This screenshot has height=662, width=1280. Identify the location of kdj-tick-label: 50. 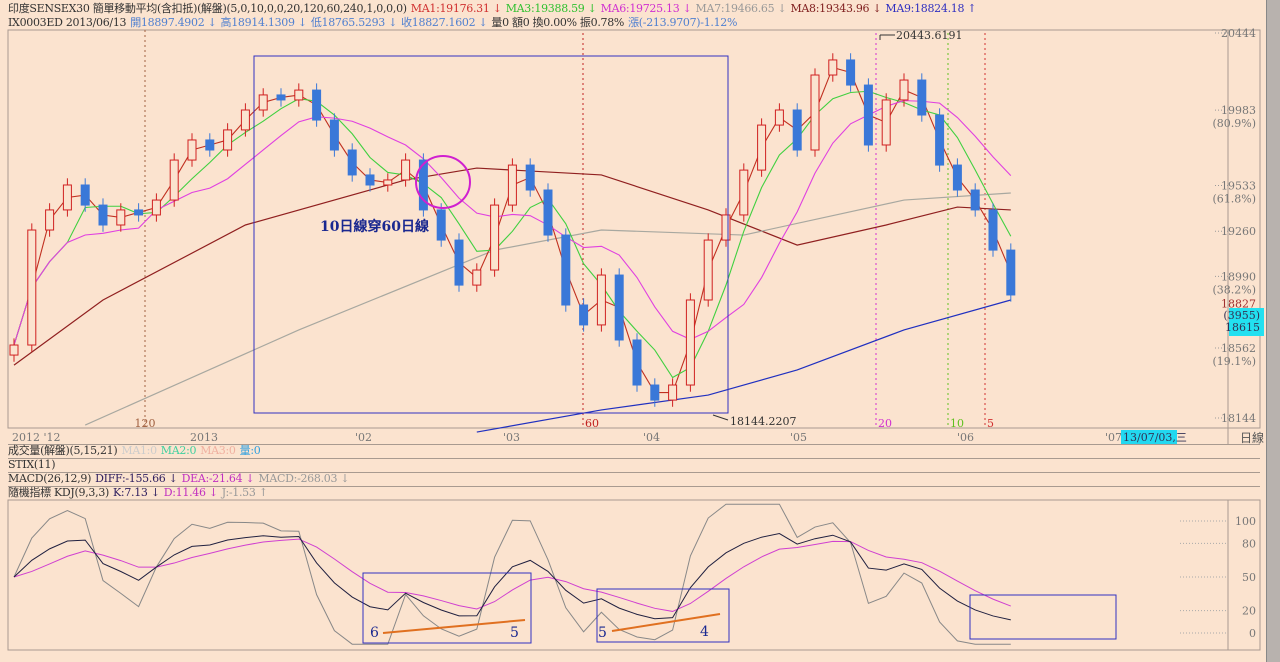
(1249, 577).